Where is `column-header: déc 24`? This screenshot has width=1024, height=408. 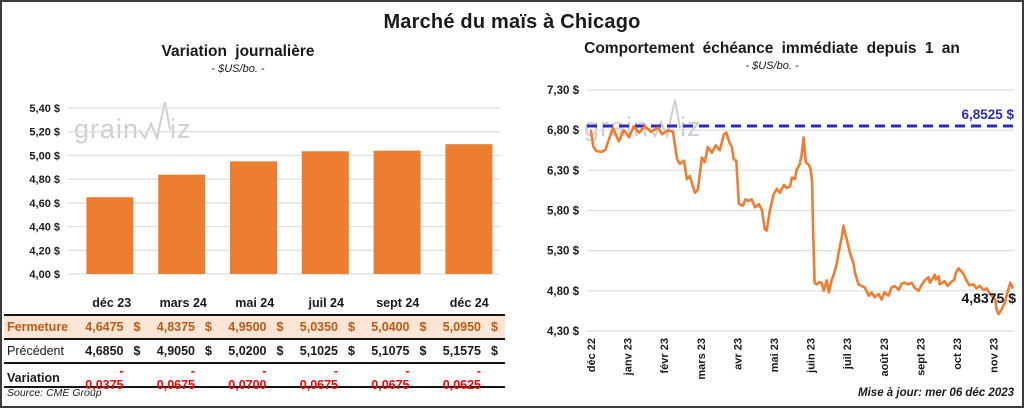 column-header: déc 24 is located at coordinates (469, 303).